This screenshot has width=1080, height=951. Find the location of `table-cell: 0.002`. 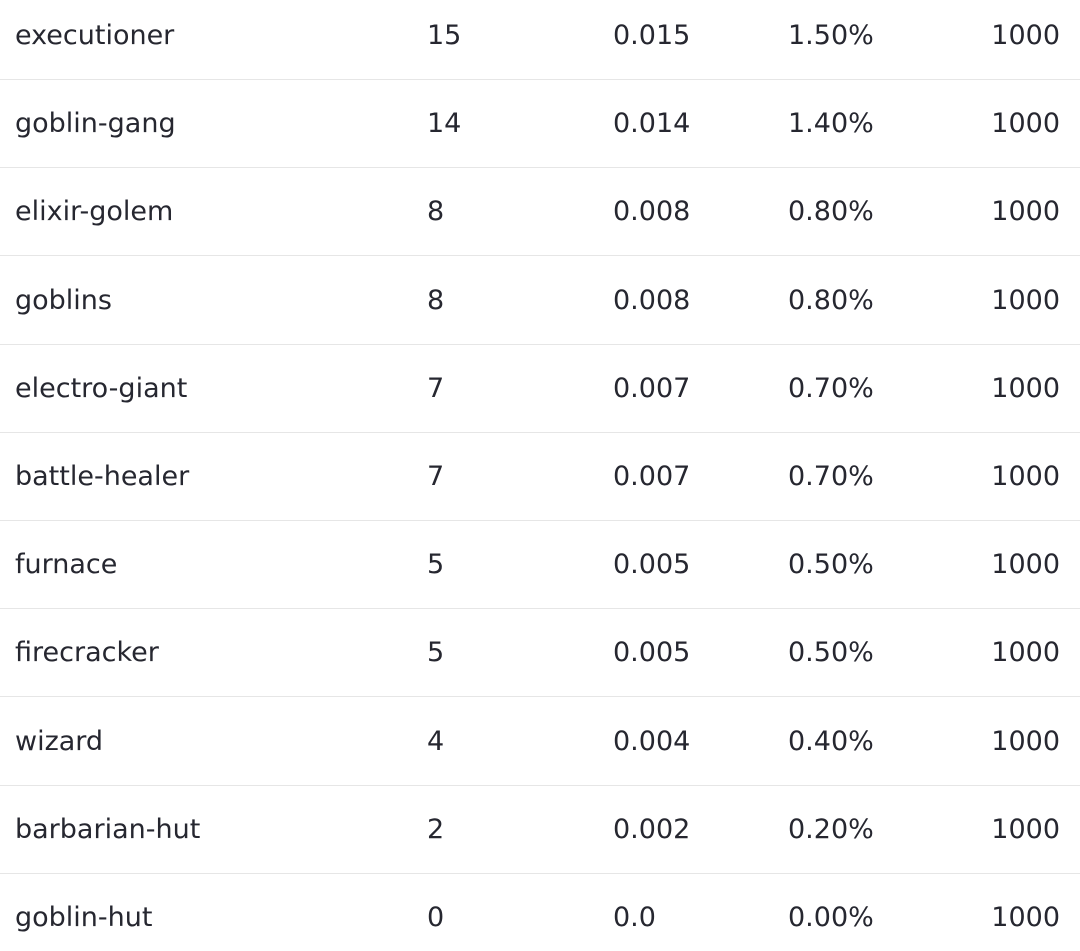

table-cell: 0.002 is located at coordinates (652, 829).